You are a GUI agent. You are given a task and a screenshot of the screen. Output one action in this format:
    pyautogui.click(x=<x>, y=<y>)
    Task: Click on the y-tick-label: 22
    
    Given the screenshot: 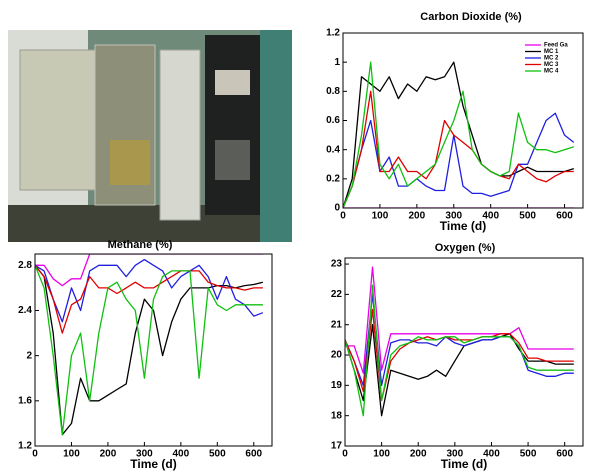 What is the action you would take?
    pyautogui.click(x=337, y=294)
    